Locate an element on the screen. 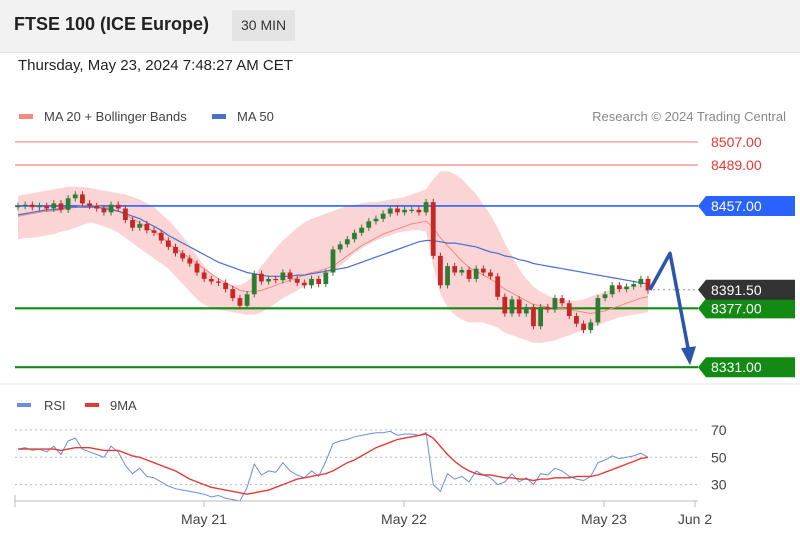  level-tag-pivot is located at coordinates (746, 205).